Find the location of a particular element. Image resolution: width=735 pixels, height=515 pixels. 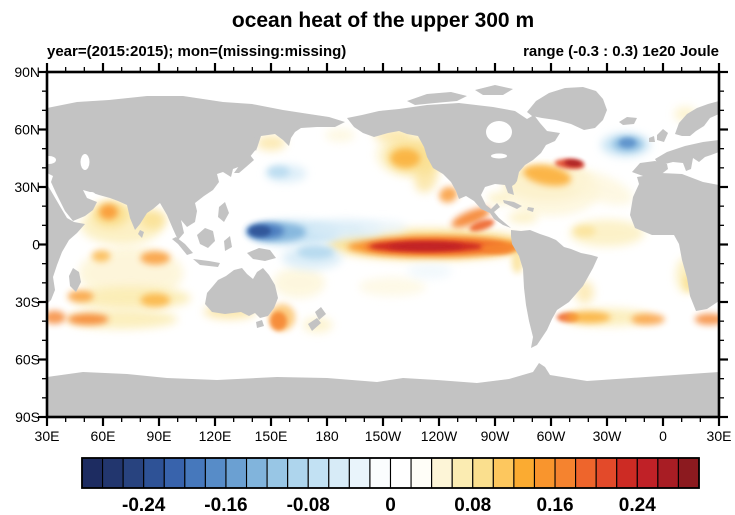

anomaly-tasman-core is located at coordinates (278, 321).